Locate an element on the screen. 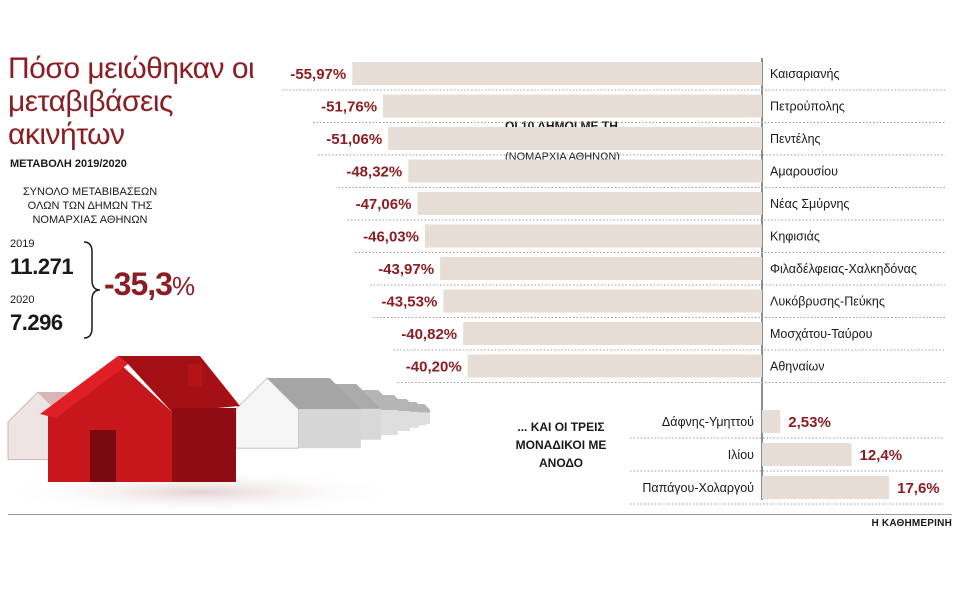 Image resolution: width=960 pixels, height=600 pixels. data-label: -51,06% is located at coordinates (354, 139).